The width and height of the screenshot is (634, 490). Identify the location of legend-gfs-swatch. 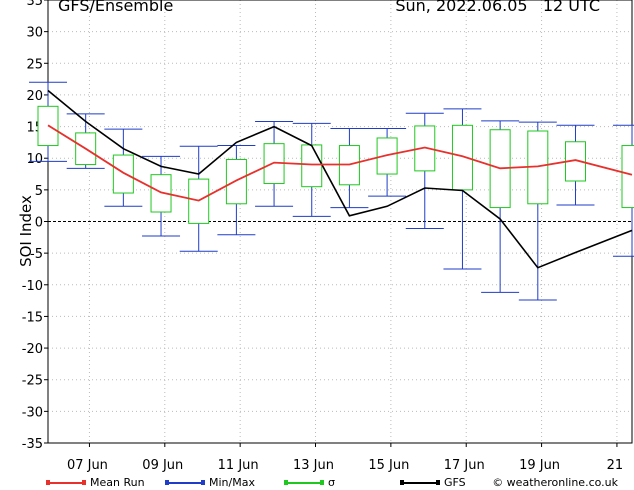
(420, 483).